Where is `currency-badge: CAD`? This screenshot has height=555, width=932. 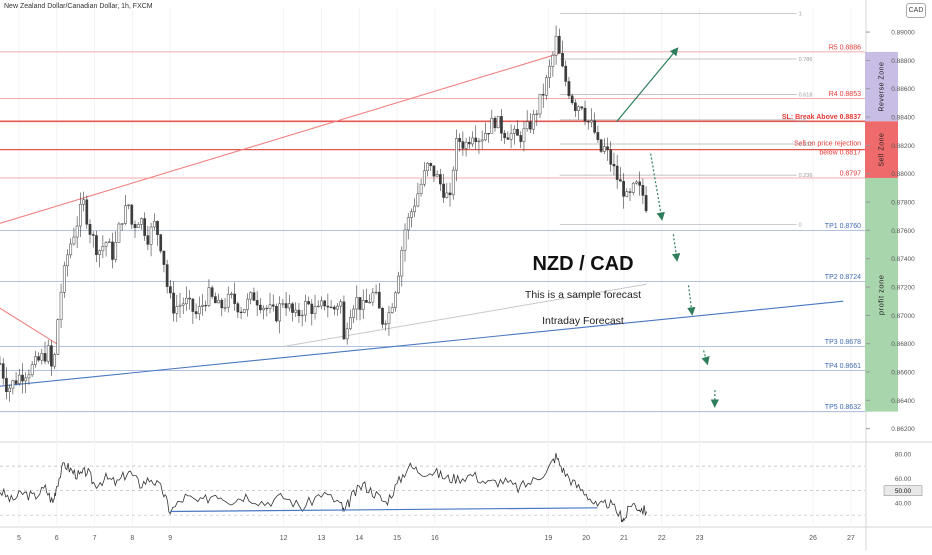 currency-badge: CAD is located at coordinates (916, 10).